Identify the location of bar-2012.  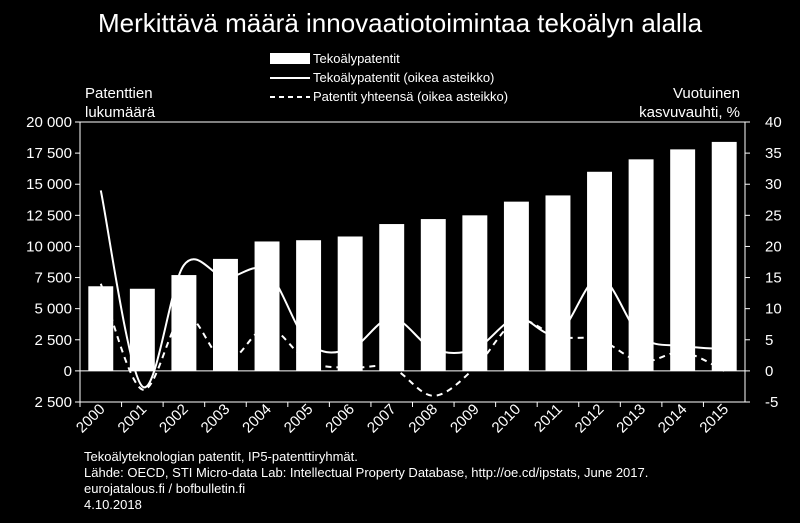
(599, 271).